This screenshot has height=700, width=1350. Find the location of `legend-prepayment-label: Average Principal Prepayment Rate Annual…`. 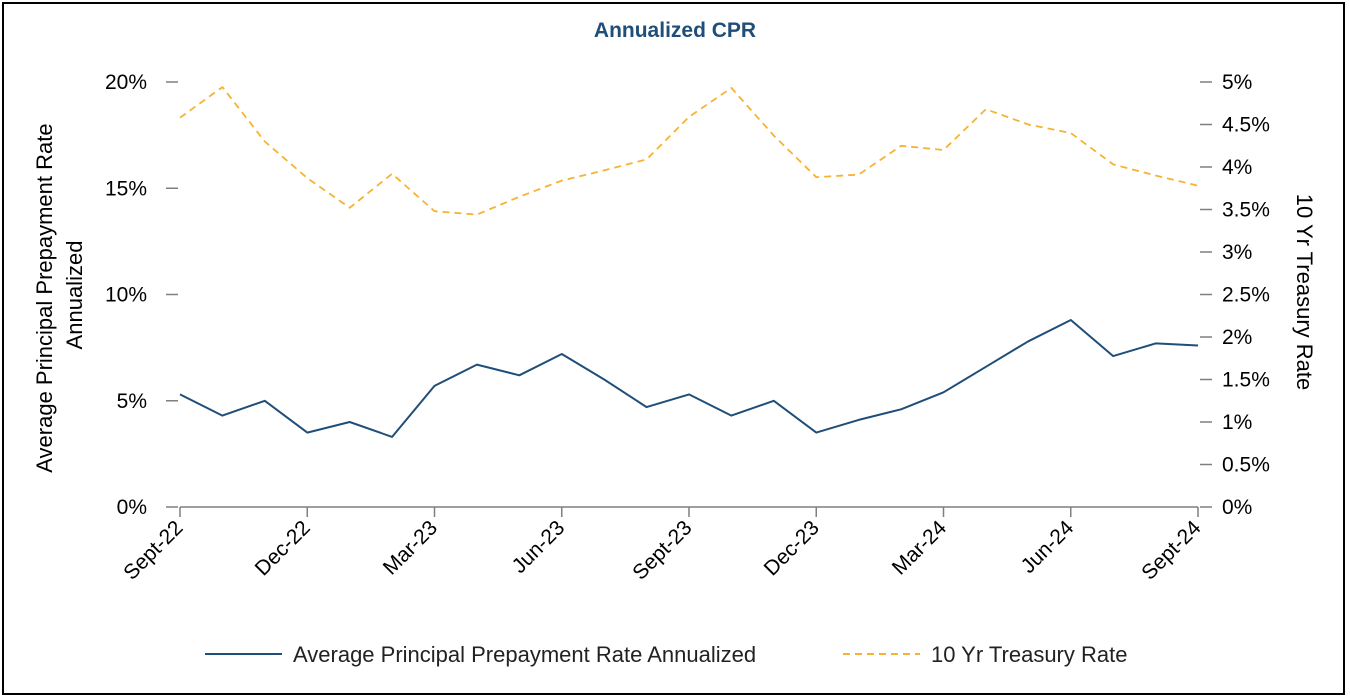

legend-prepayment-label: Average Principal Prepayment Rate Annual… is located at coordinates (524, 654).